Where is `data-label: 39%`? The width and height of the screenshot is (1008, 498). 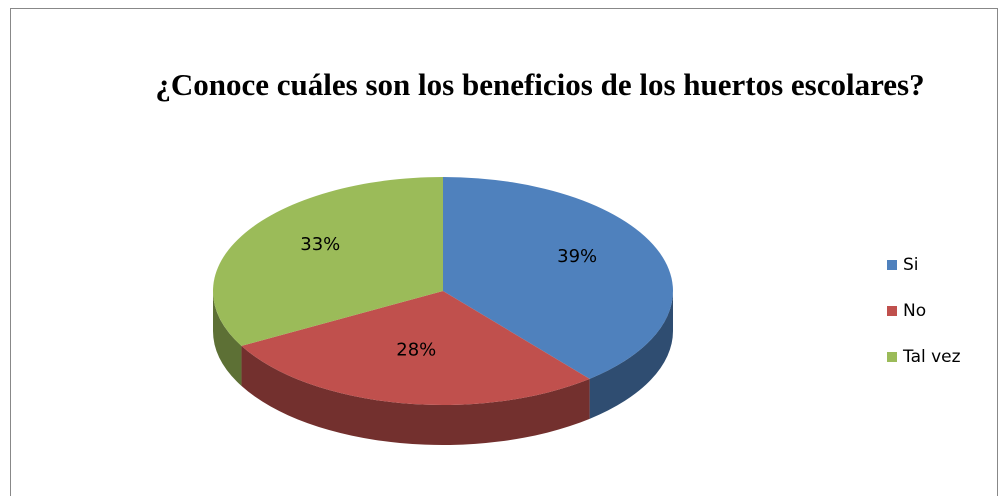
data-label: 39% is located at coordinates (577, 256).